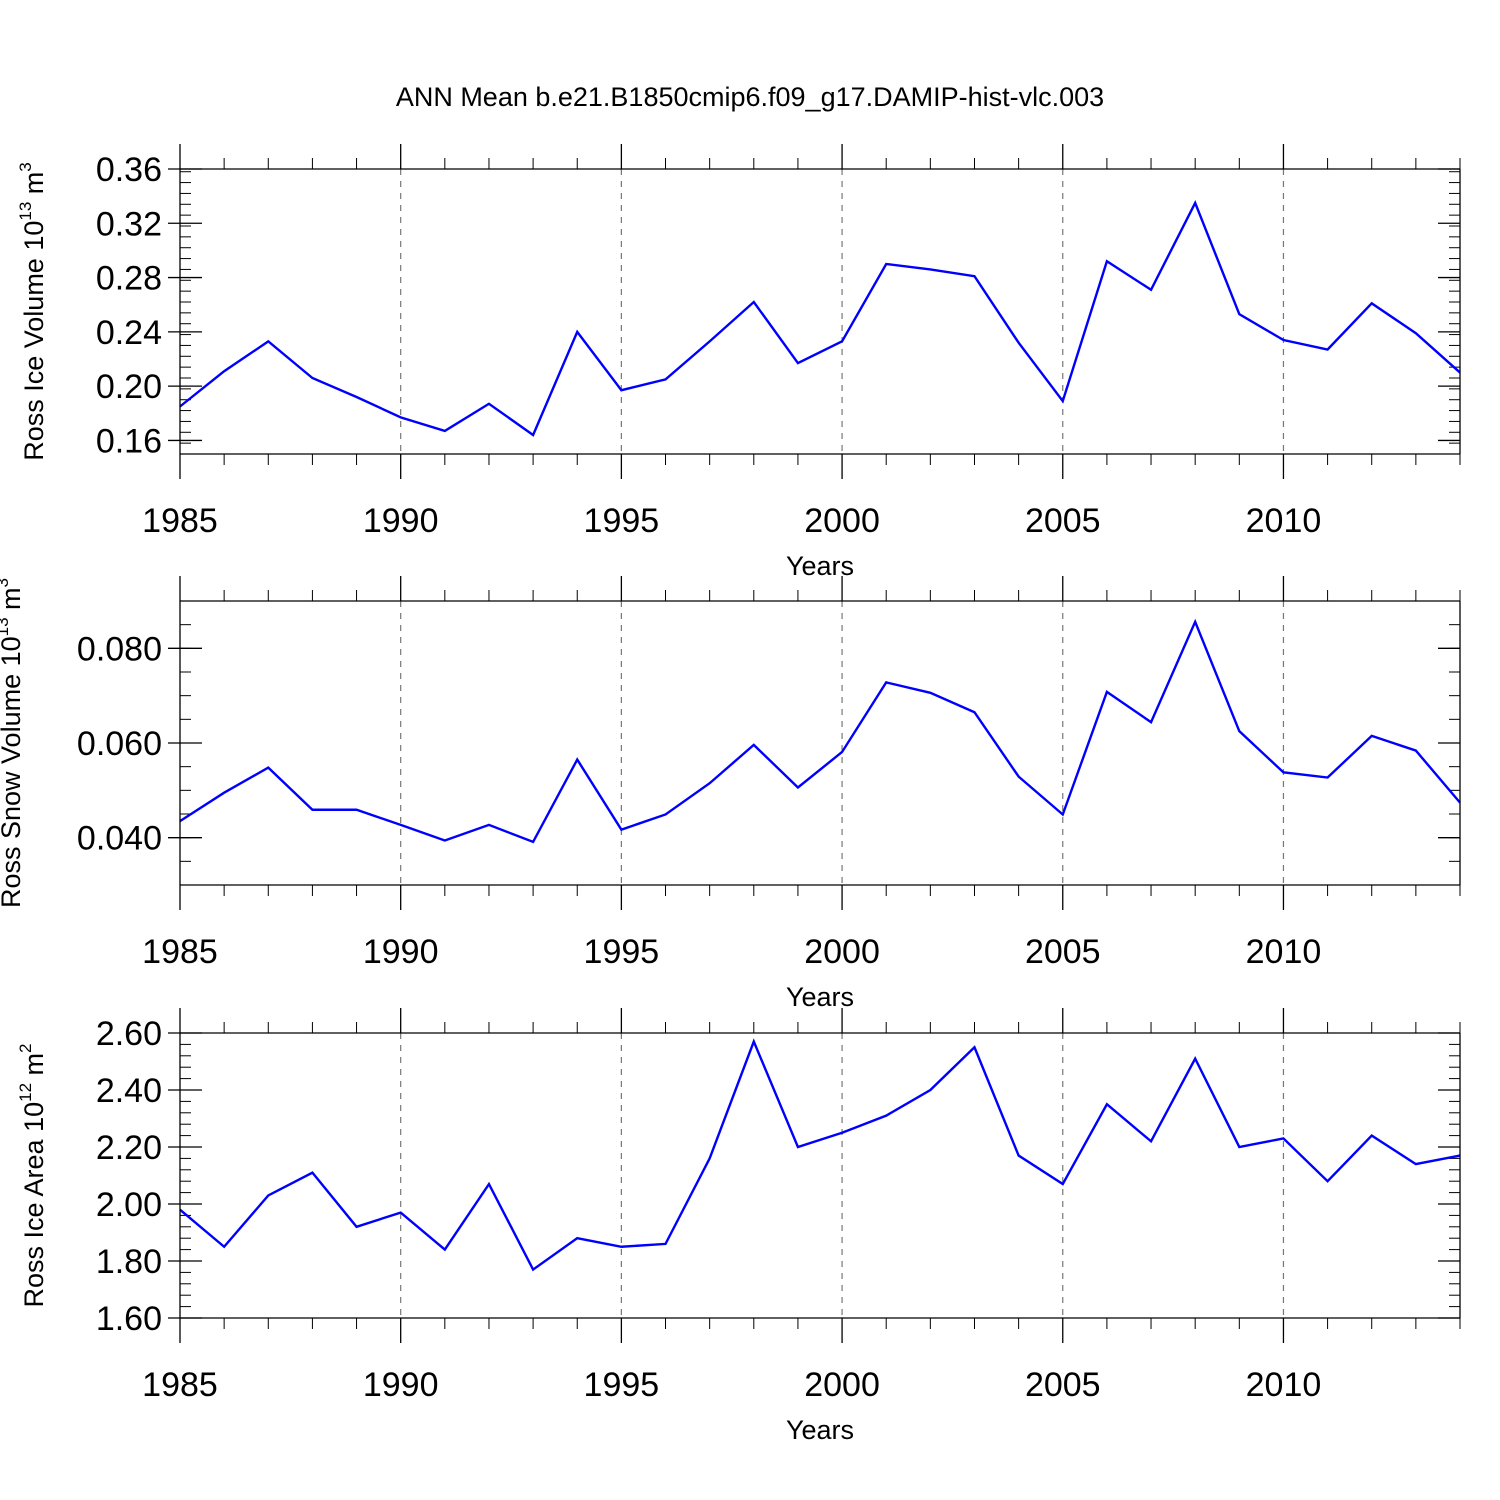 This screenshot has width=1500, height=1500. Describe the element at coordinates (13, 743) in the screenshot. I see `y-axis-label: Ross Snow Volume 1013 m3` at that location.